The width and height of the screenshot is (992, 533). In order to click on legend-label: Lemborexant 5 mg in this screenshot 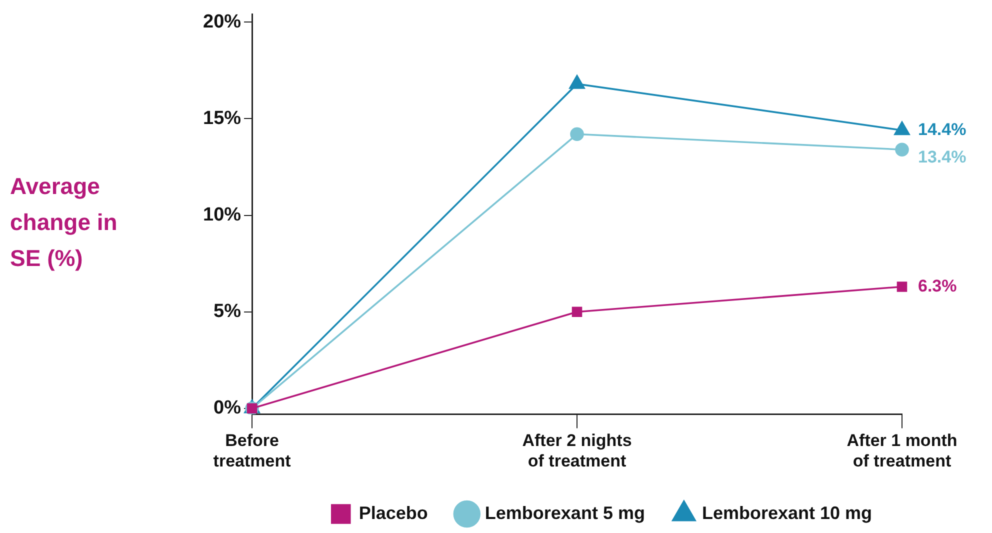, I will do `click(564, 512)`.